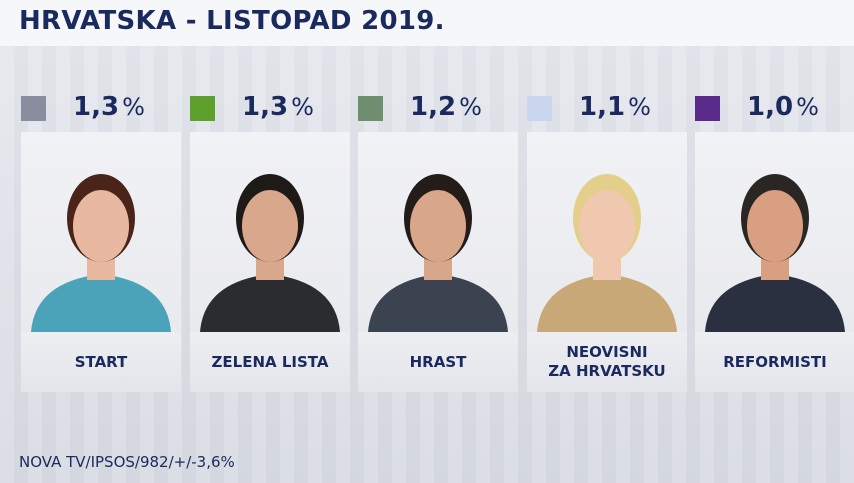  Describe the element at coordinates (602, 107) in the screenshot. I see `data-label-value: 1,1` at that location.